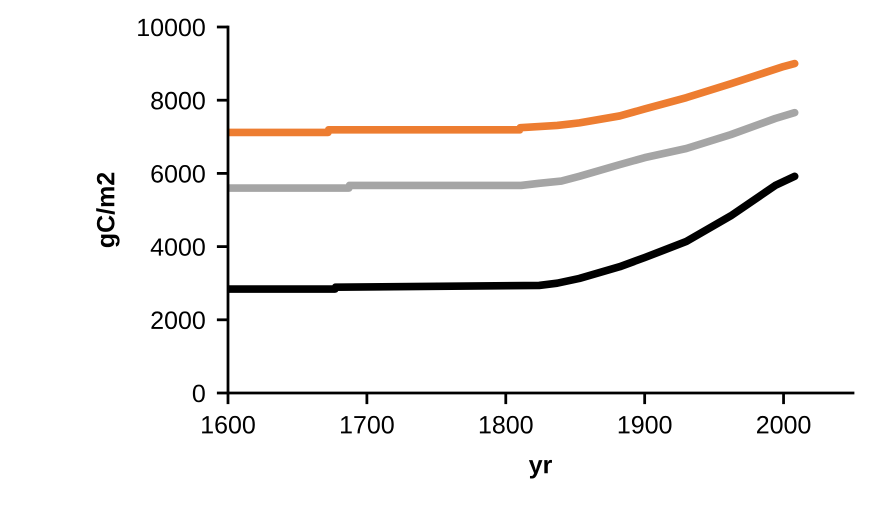  Describe the element at coordinates (178, 174) in the screenshot. I see `y-tick-label: 6000` at that location.